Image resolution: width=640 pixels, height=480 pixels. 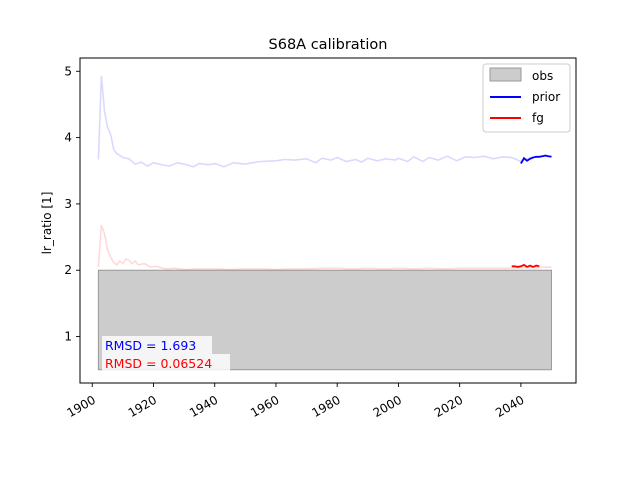 I want to click on chart-title: S68A calibration, so click(x=328, y=45).